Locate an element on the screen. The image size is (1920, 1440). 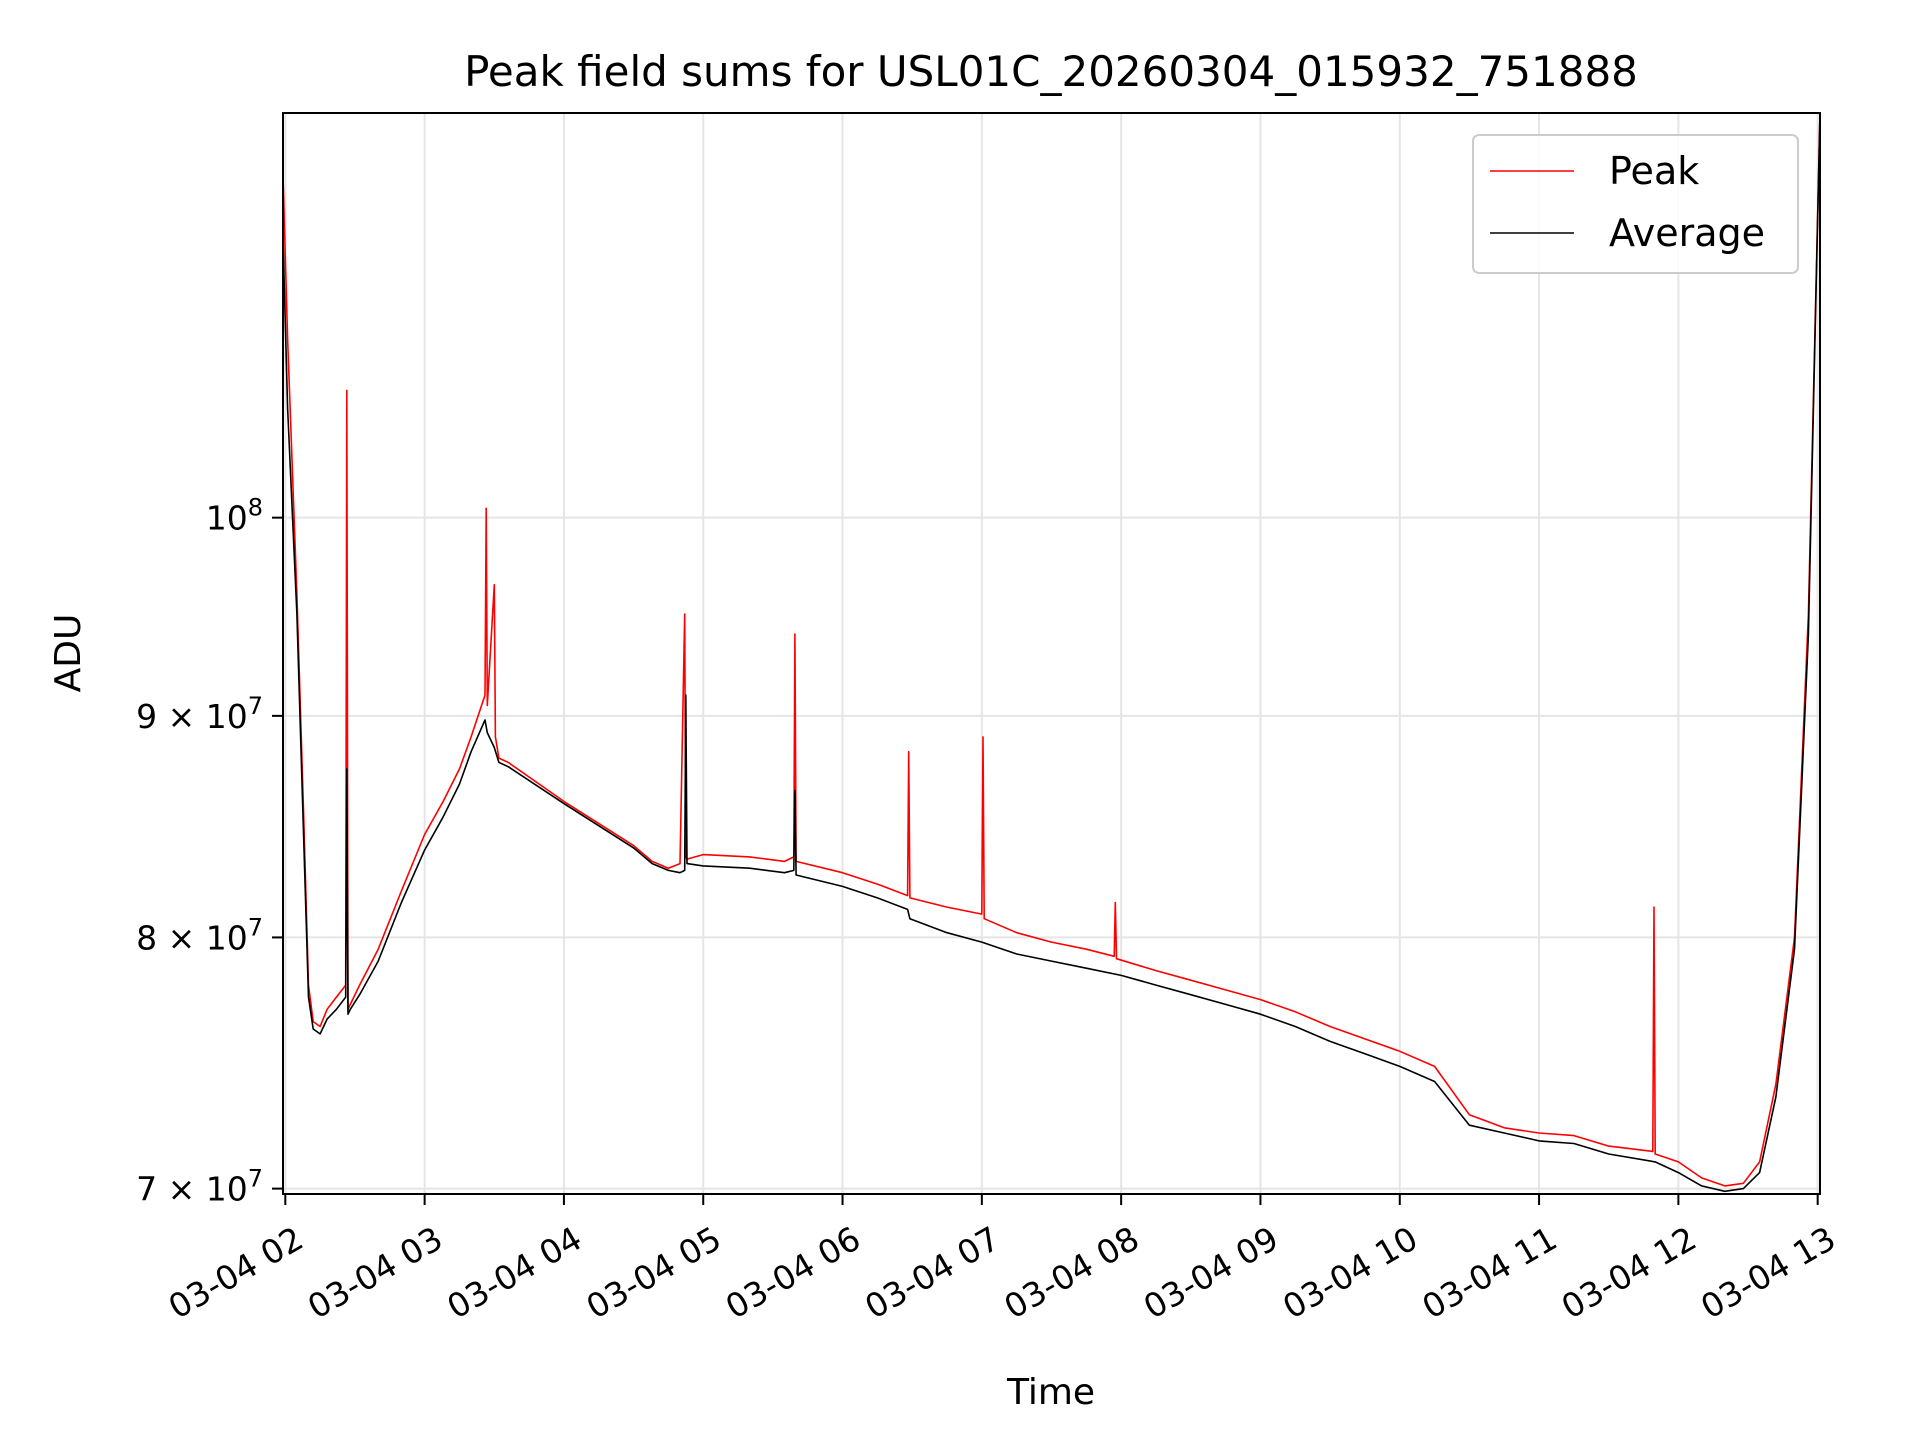
y-axis-label: ADU is located at coordinates (68, 653).